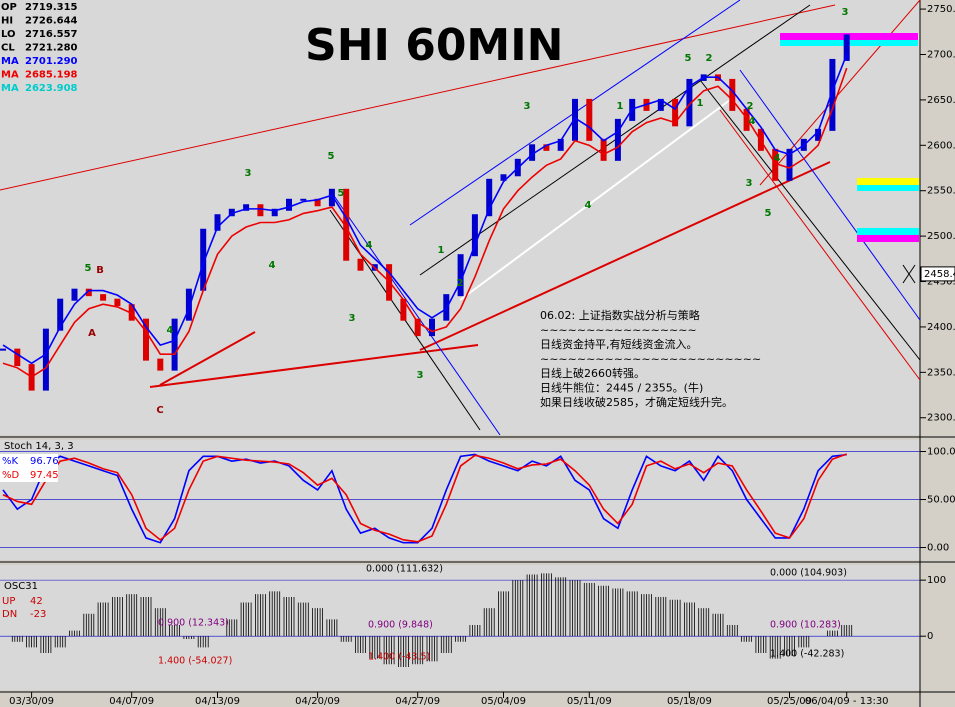 The width and height of the screenshot is (955, 707). I want to click on x-tick-label: 04/07/09, so click(131, 701).